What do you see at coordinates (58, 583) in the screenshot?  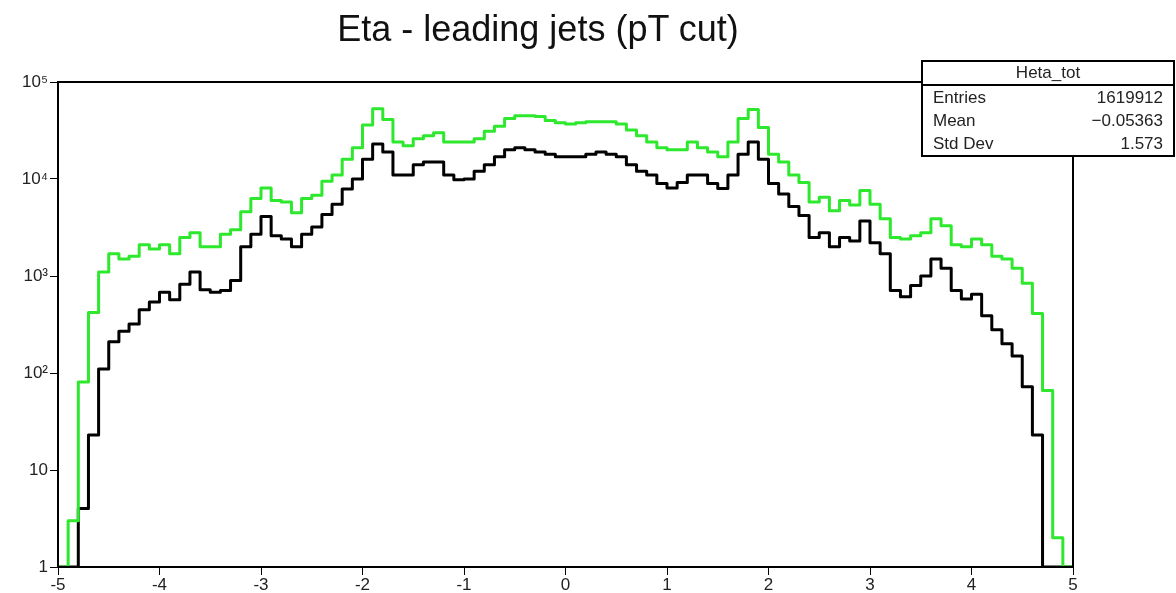 I see `x-tick-label: -5` at bounding box center [58, 583].